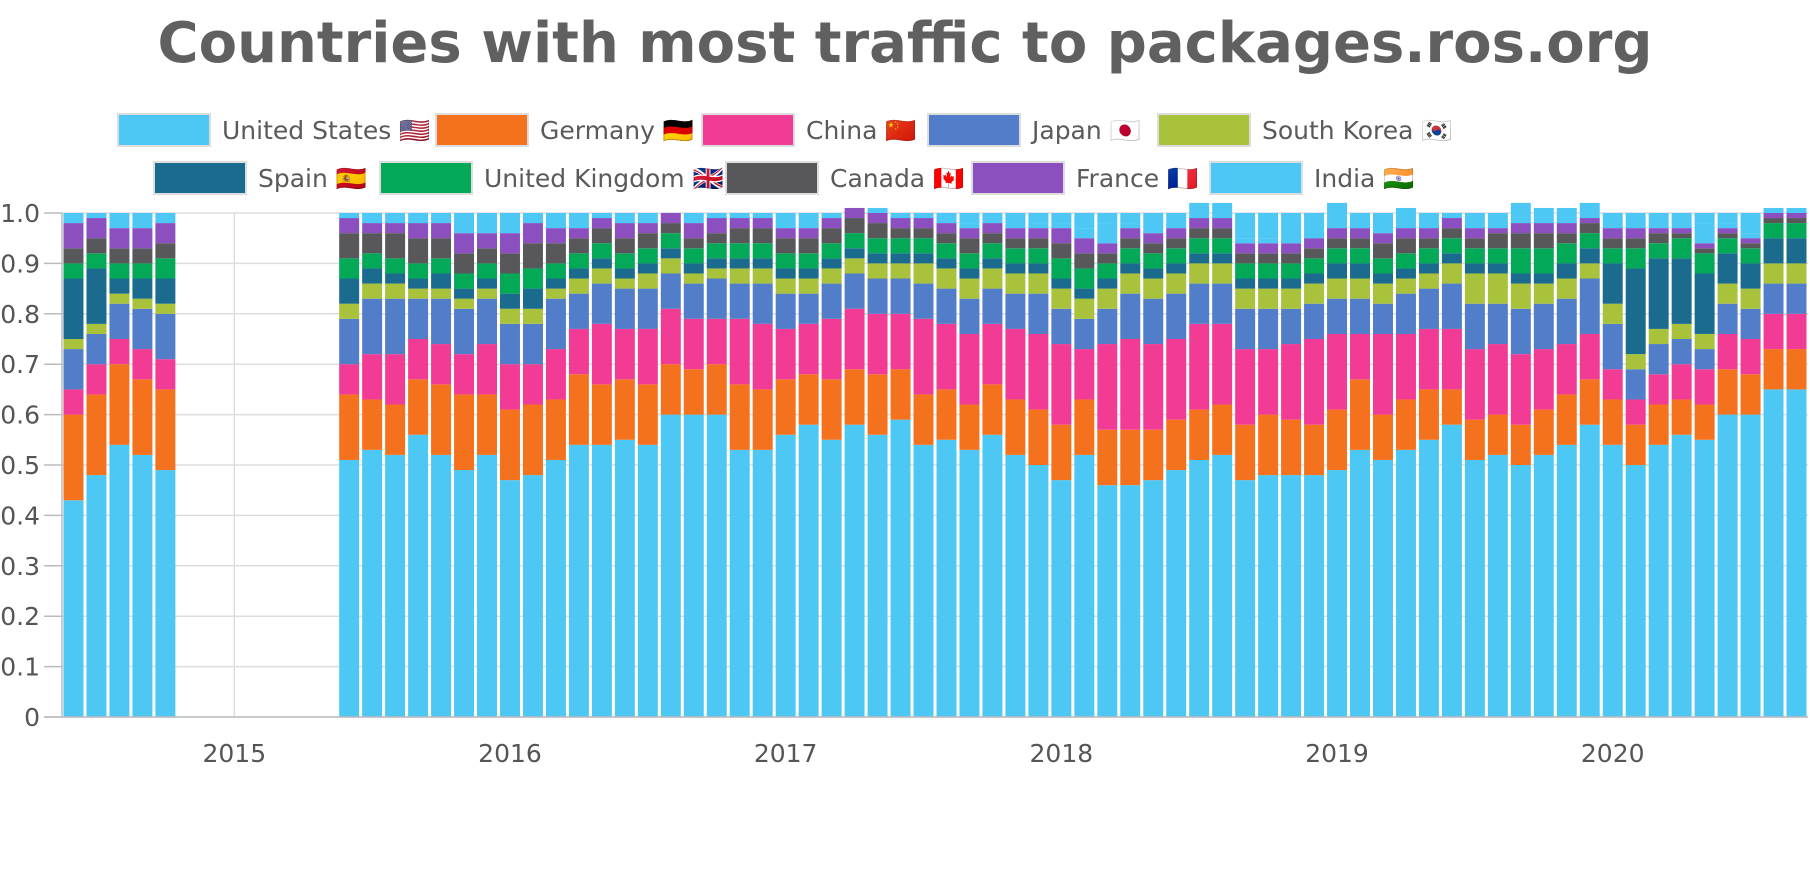 The height and width of the screenshot is (890, 1810). Describe the element at coordinates (326, 130) in the screenshot. I see `legend-label: United States 🇺🇸` at that location.